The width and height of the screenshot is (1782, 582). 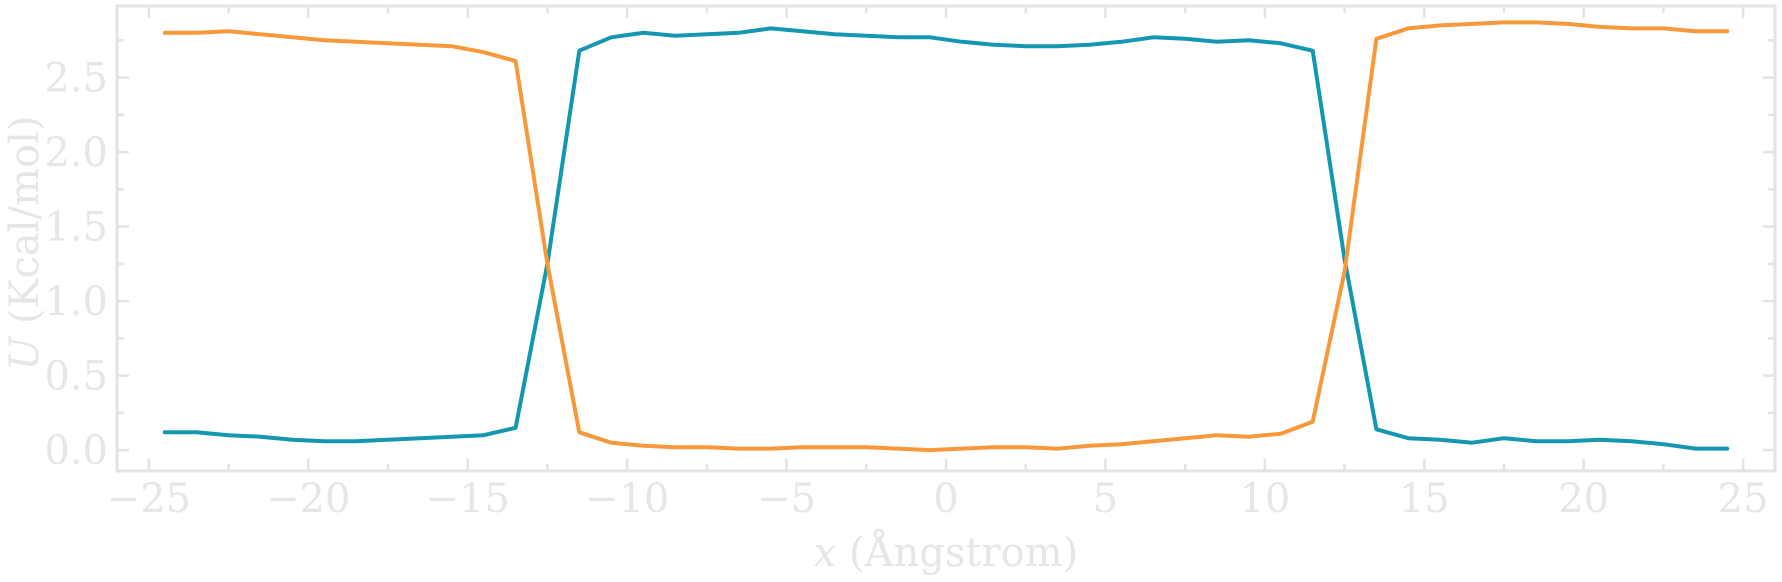 I want to click on x-tick-label: −15, so click(x=468, y=499).